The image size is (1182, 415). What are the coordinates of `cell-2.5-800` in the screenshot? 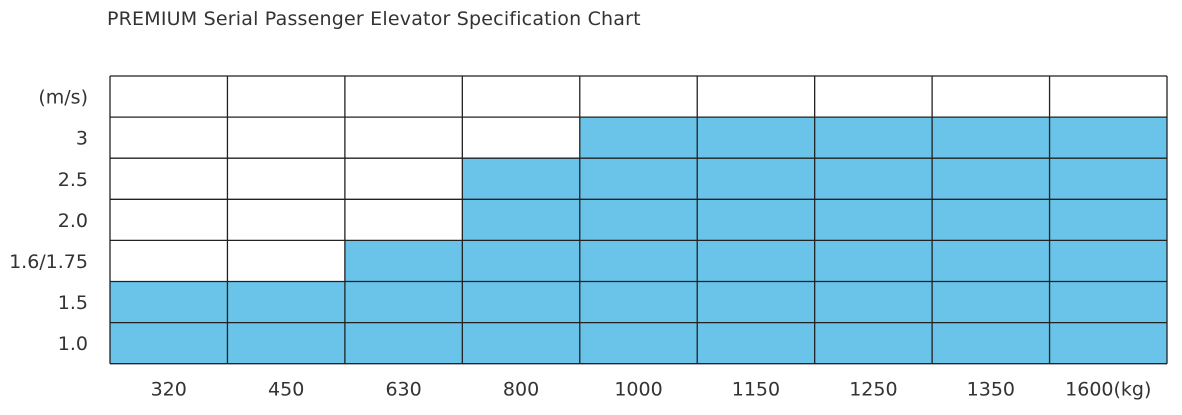 It's located at (521, 179).